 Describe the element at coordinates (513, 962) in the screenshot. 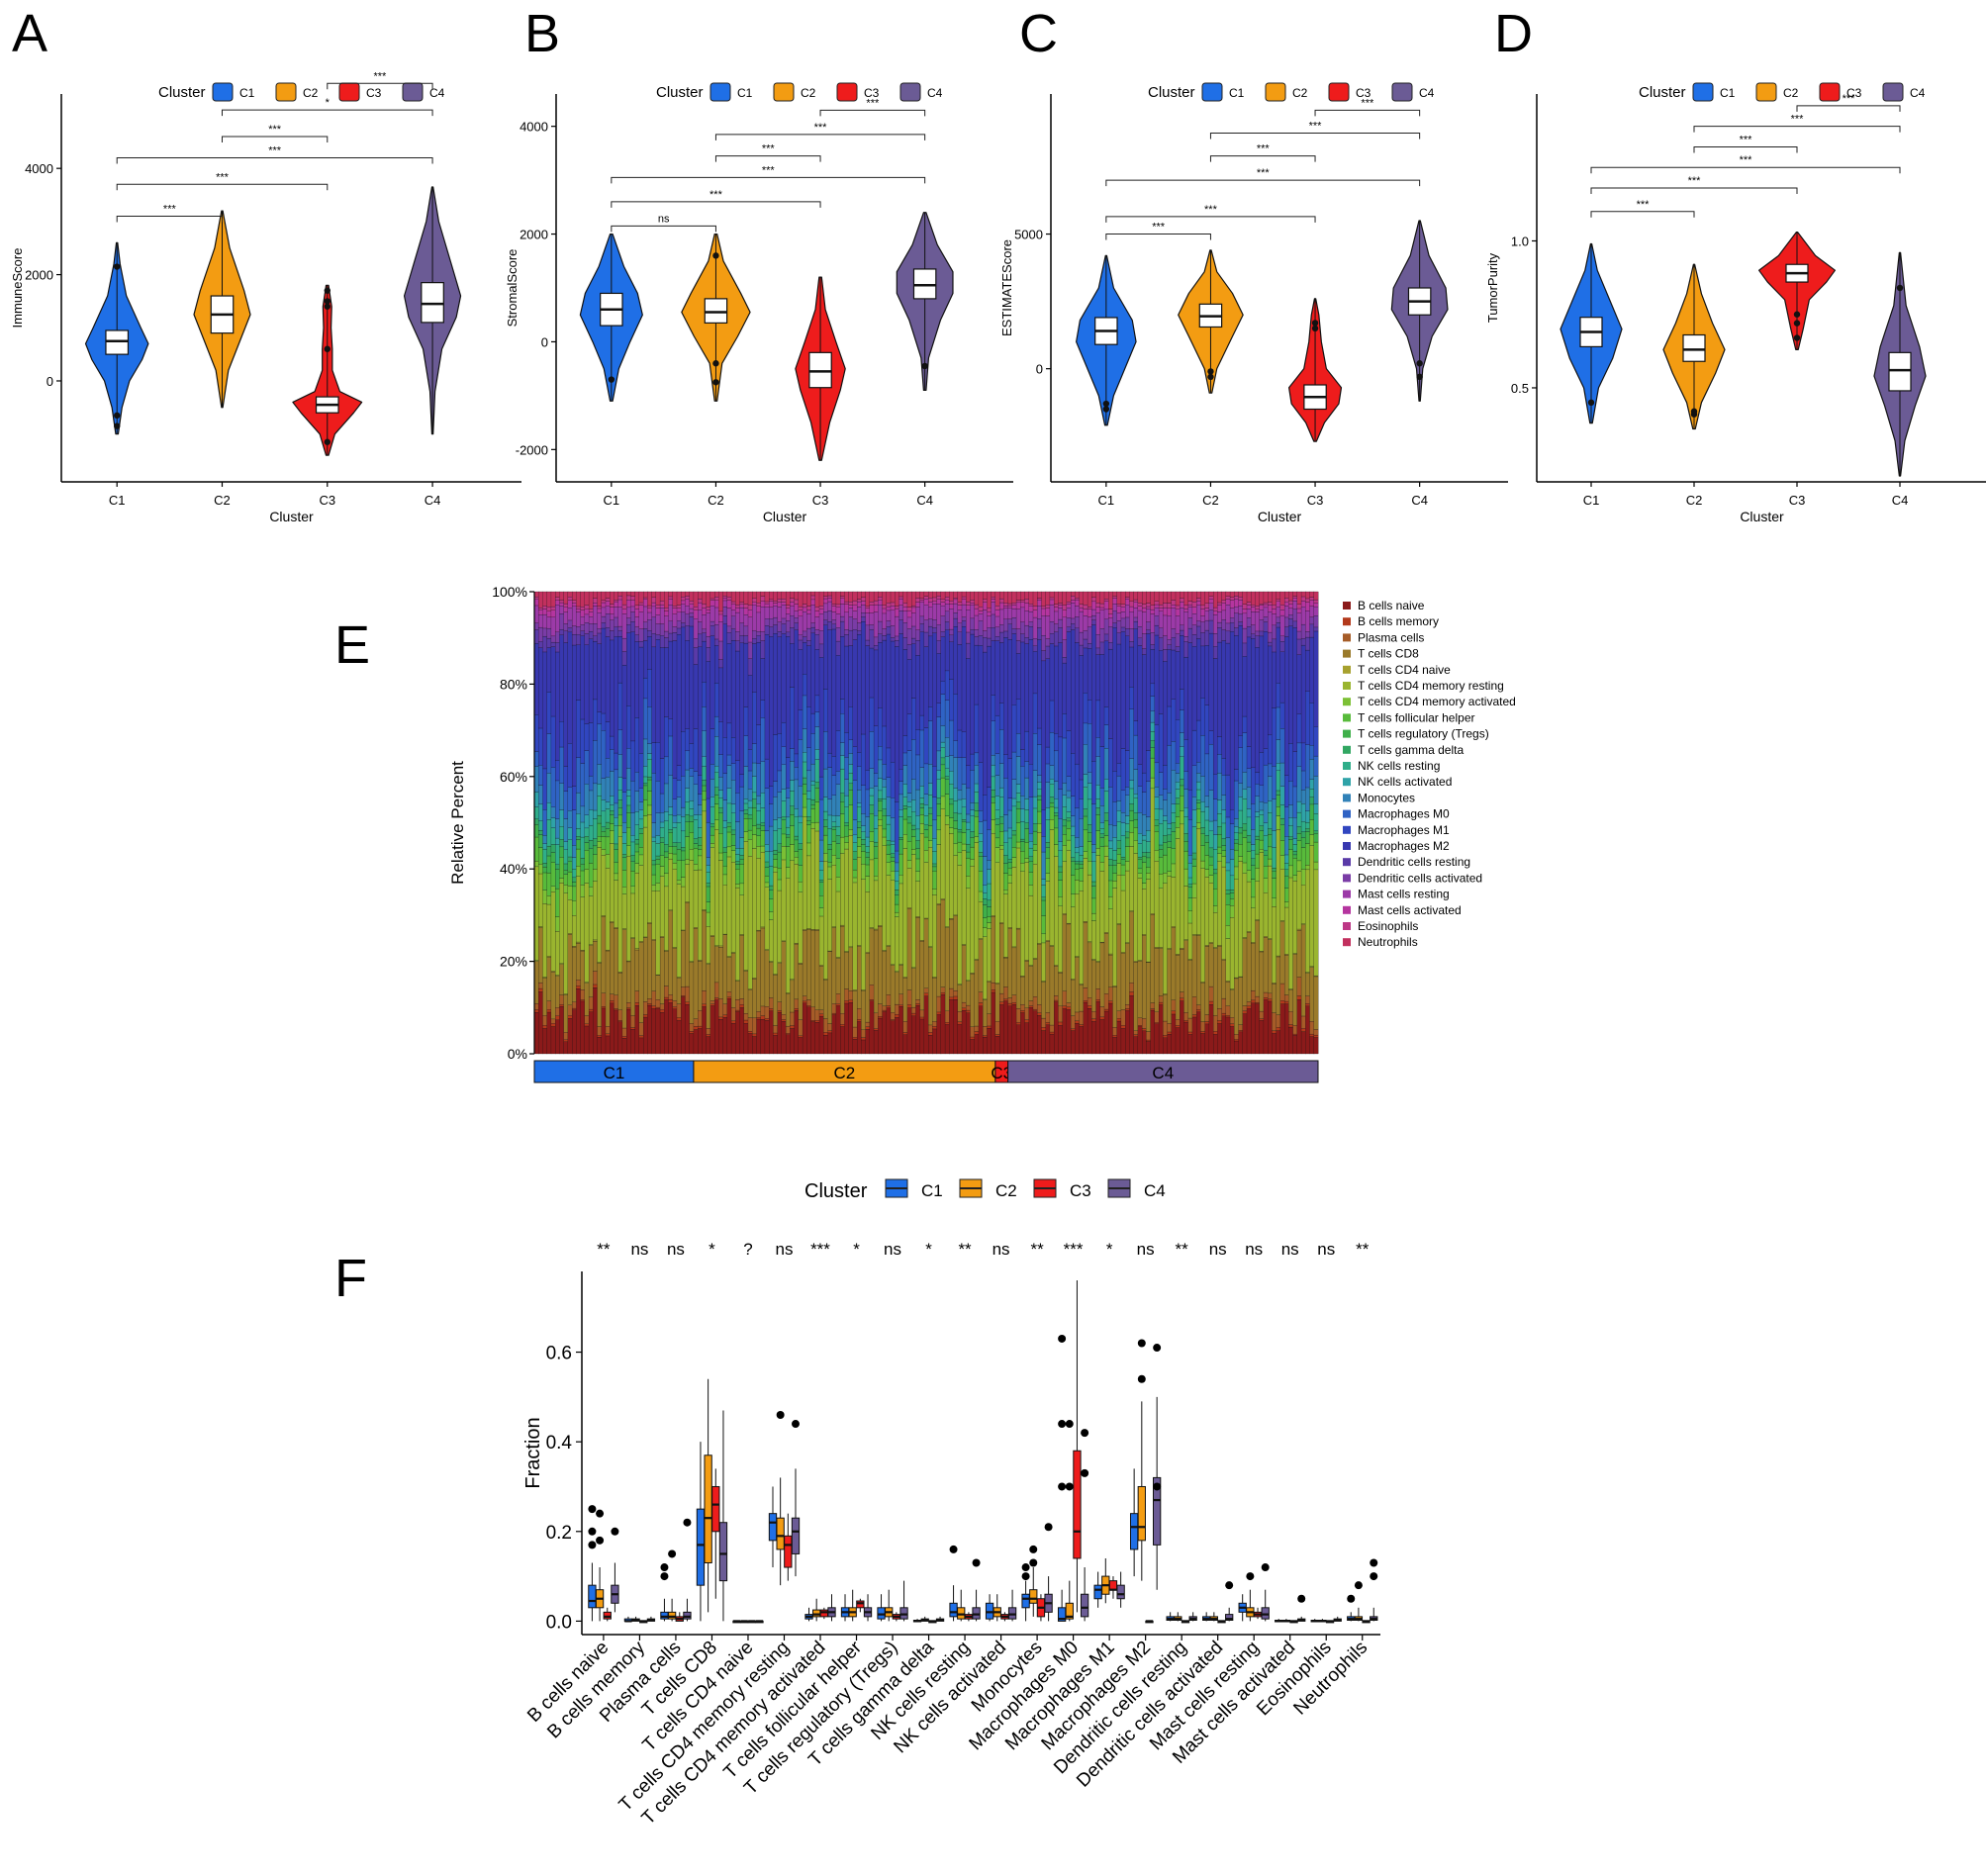

I see `y-tick-label: 20%` at that location.